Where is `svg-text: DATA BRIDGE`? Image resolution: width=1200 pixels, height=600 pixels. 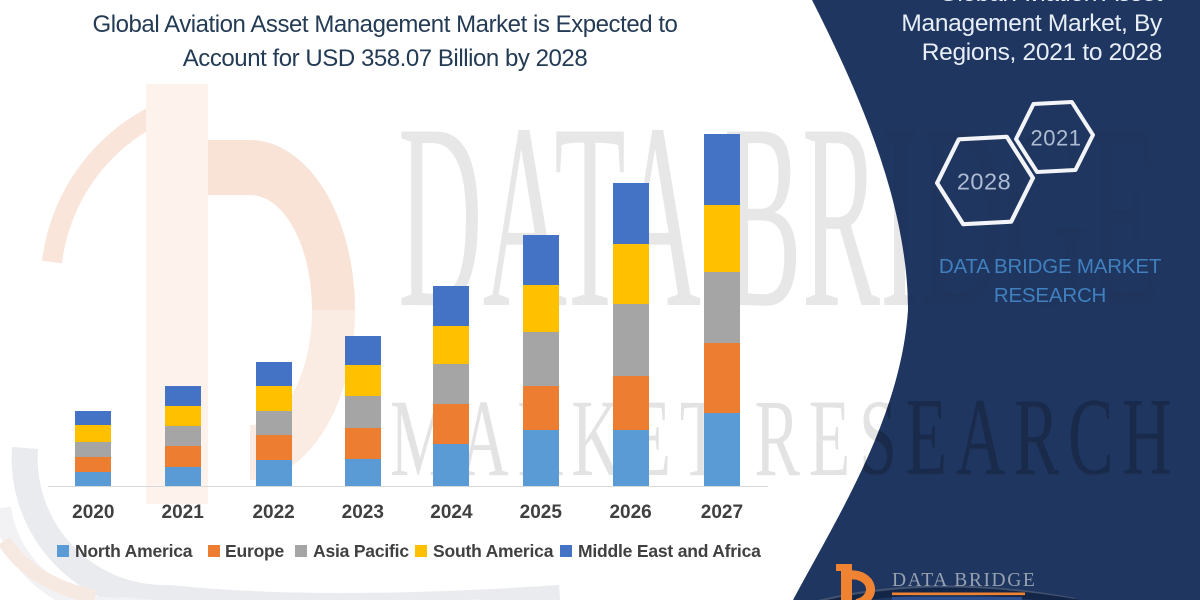 svg-text: DATA BRIDGE is located at coordinates (964, 580).